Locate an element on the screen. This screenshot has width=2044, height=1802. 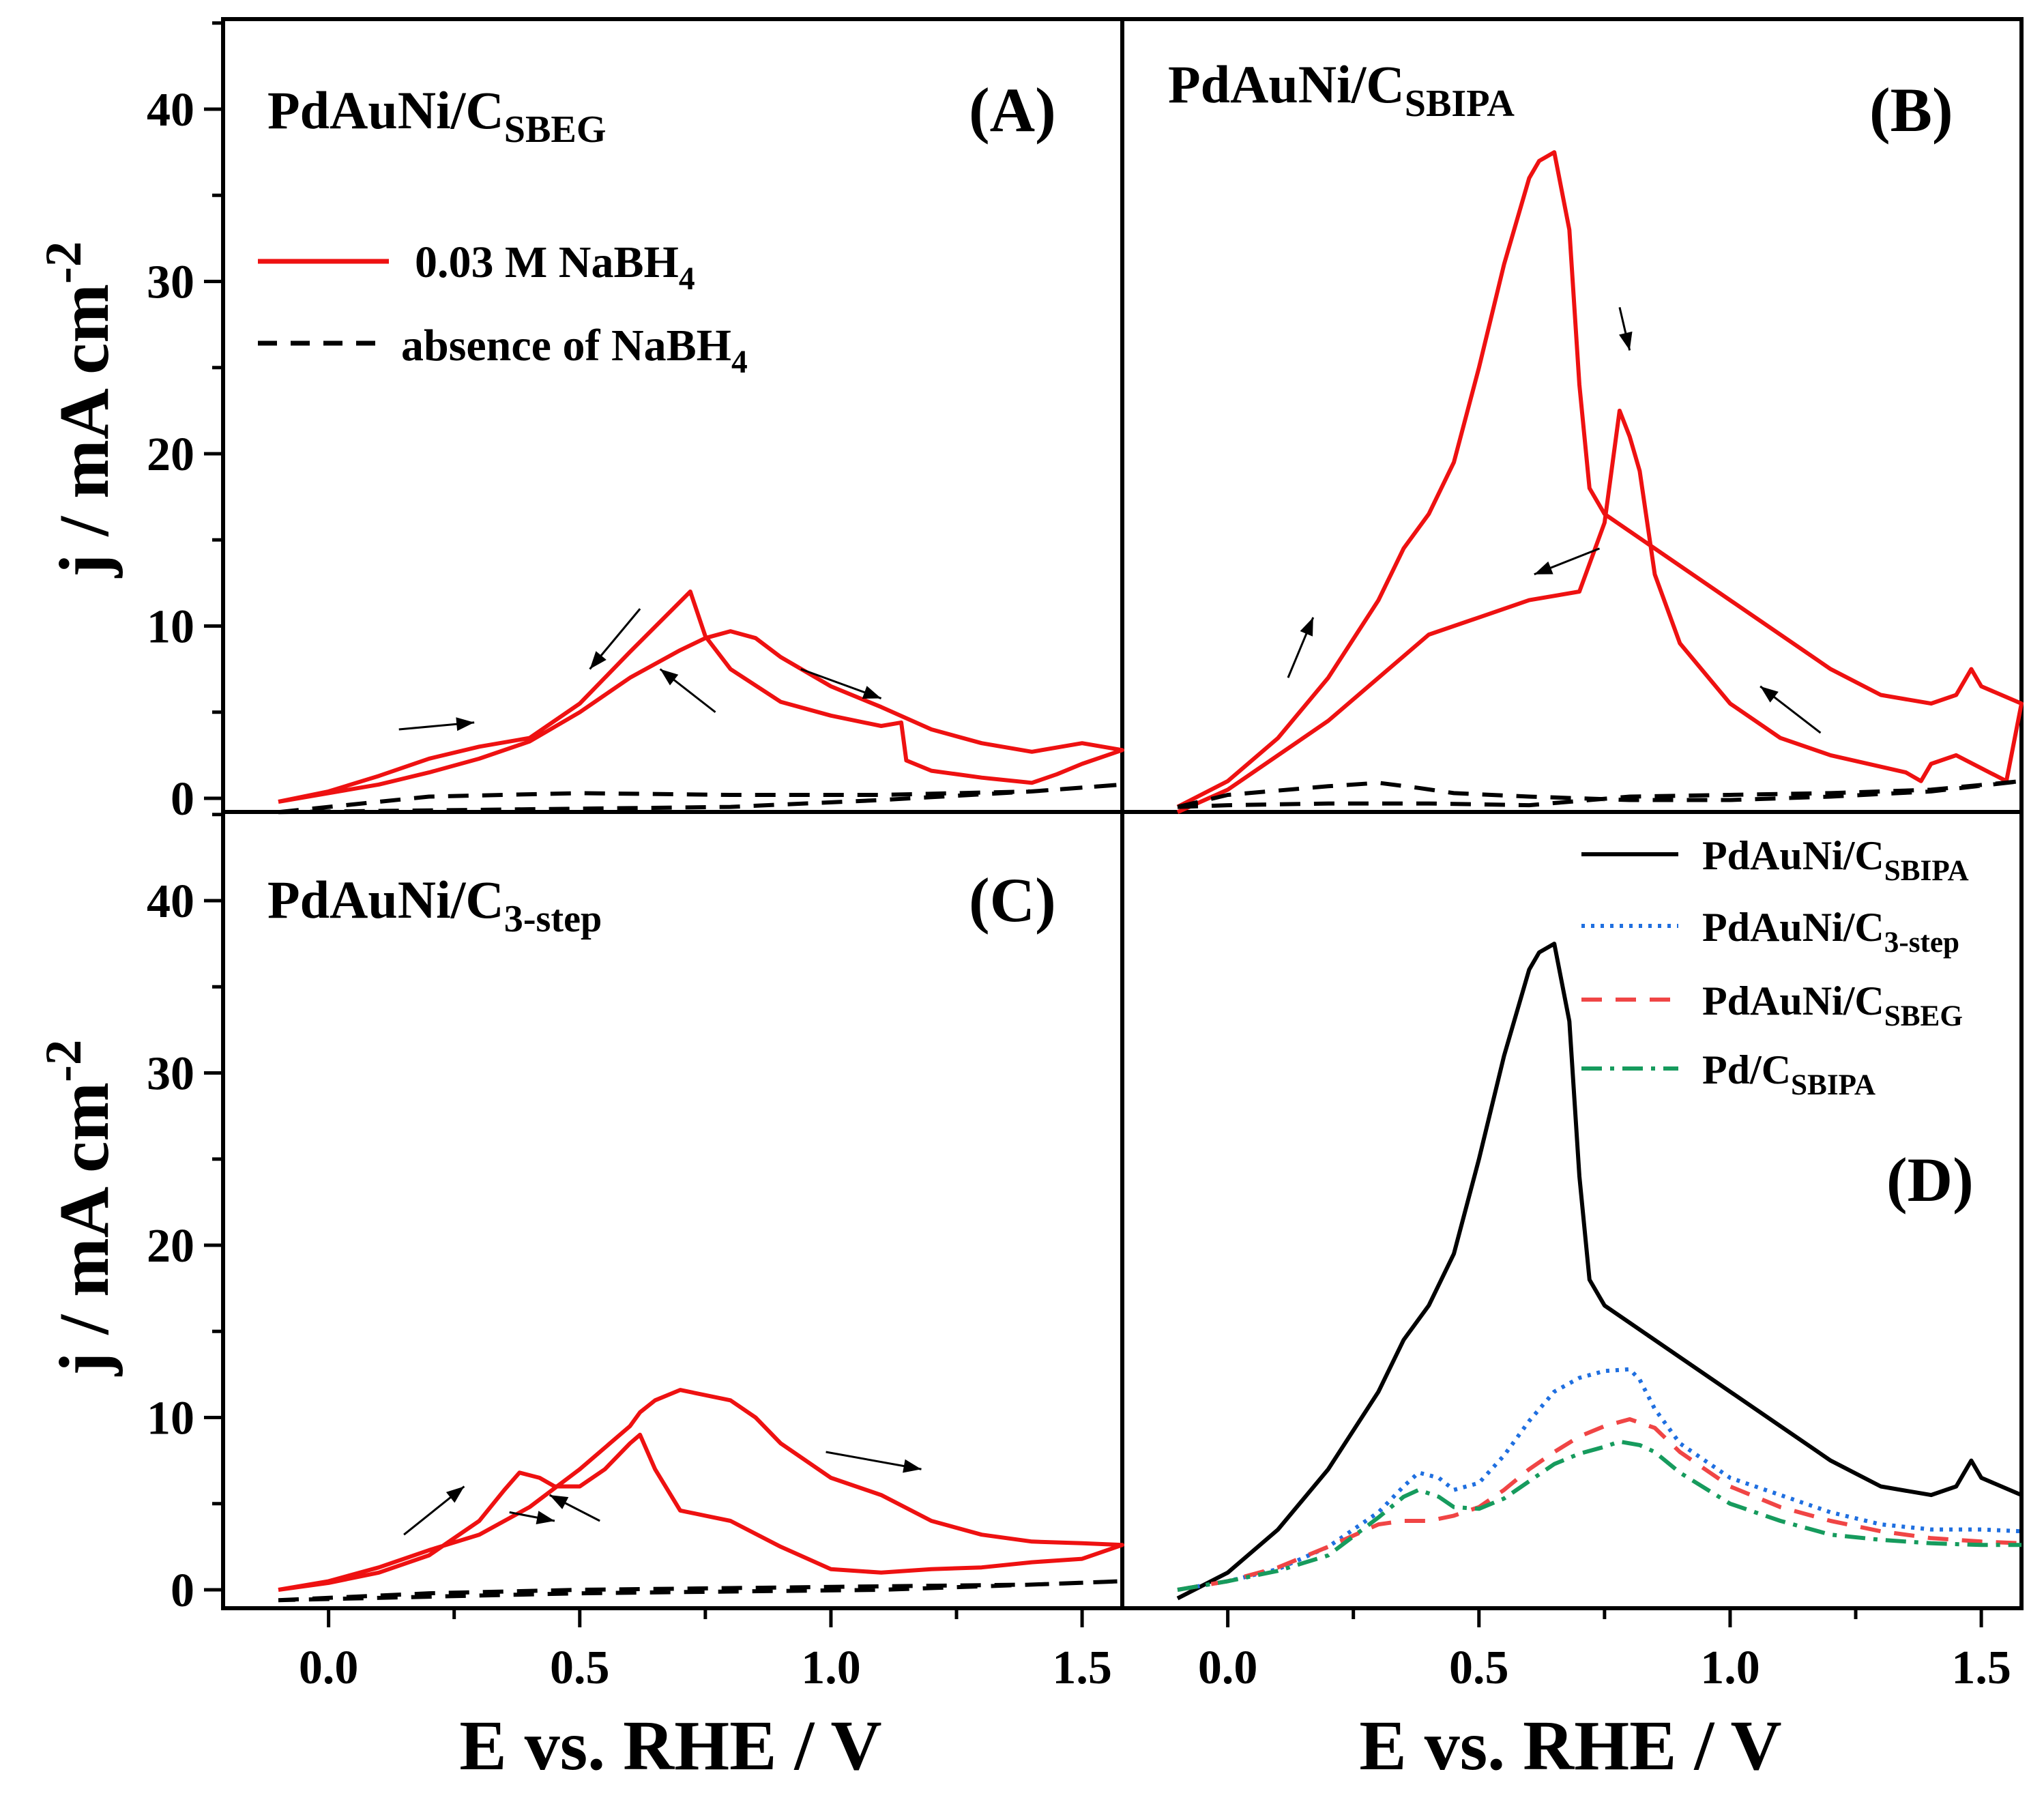
y-tick-label-top-0: 0 is located at coordinates (182, 799).